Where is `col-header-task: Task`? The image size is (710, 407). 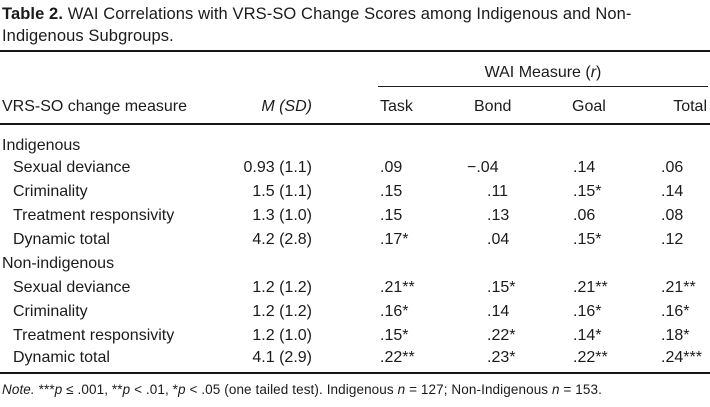
col-header-task: Task is located at coordinates (388, 106).